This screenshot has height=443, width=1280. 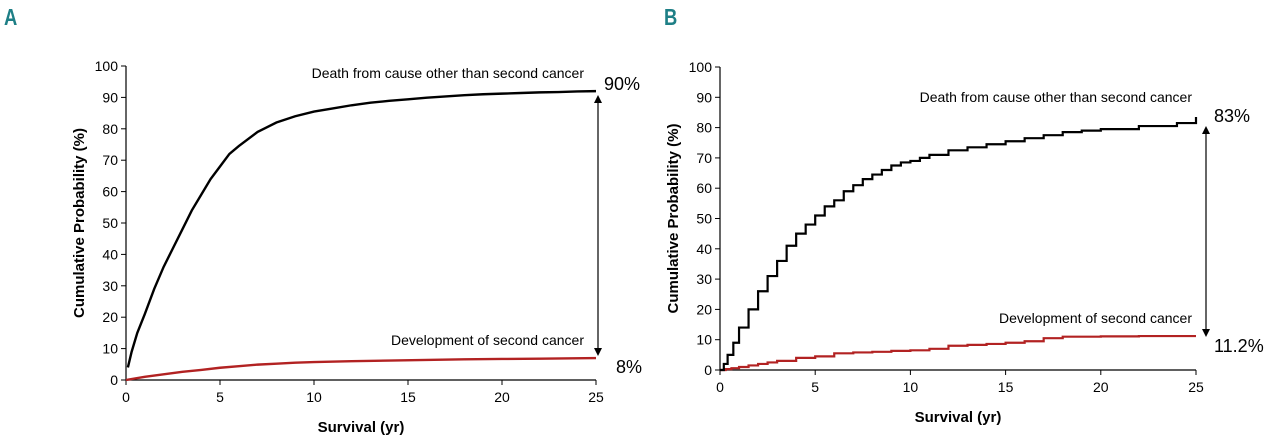 What do you see at coordinates (622, 84) in the screenshot?
I see `death-end-value: 90%` at bounding box center [622, 84].